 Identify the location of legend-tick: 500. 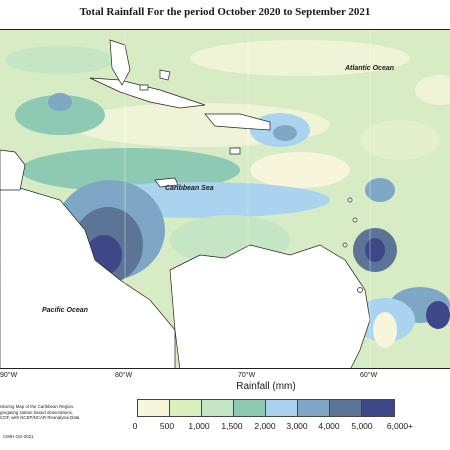
(167, 426).